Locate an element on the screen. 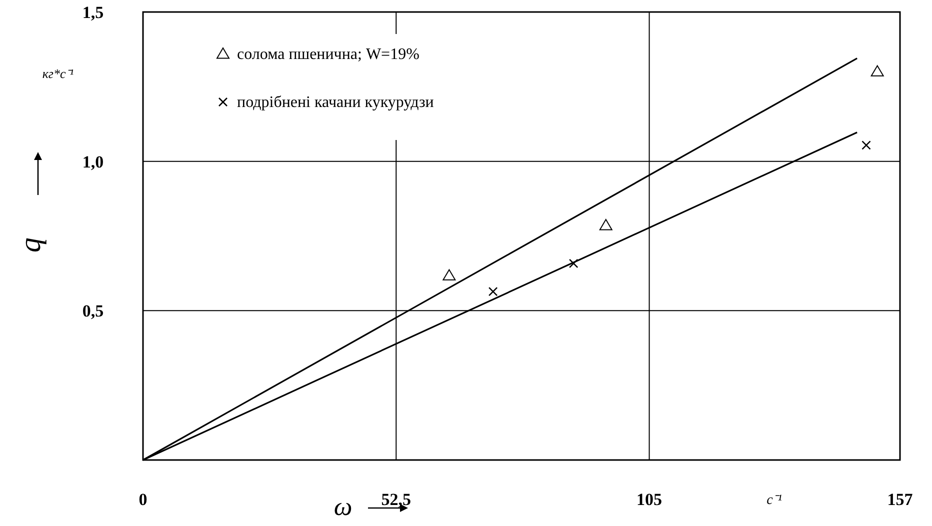 The image size is (932, 526). text: кг*с⁻¹ is located at coordinates (58, 73).